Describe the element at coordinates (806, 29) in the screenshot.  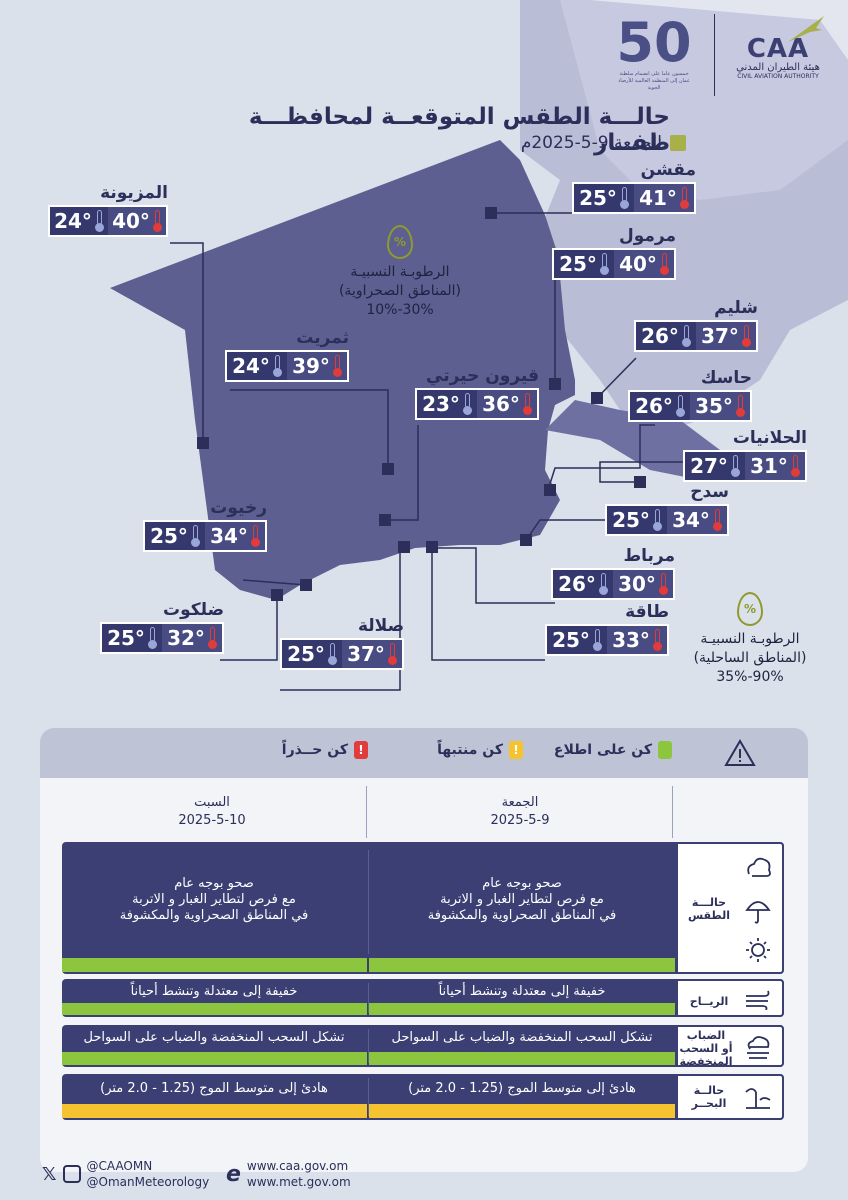
I see `plane-icon` at that location.